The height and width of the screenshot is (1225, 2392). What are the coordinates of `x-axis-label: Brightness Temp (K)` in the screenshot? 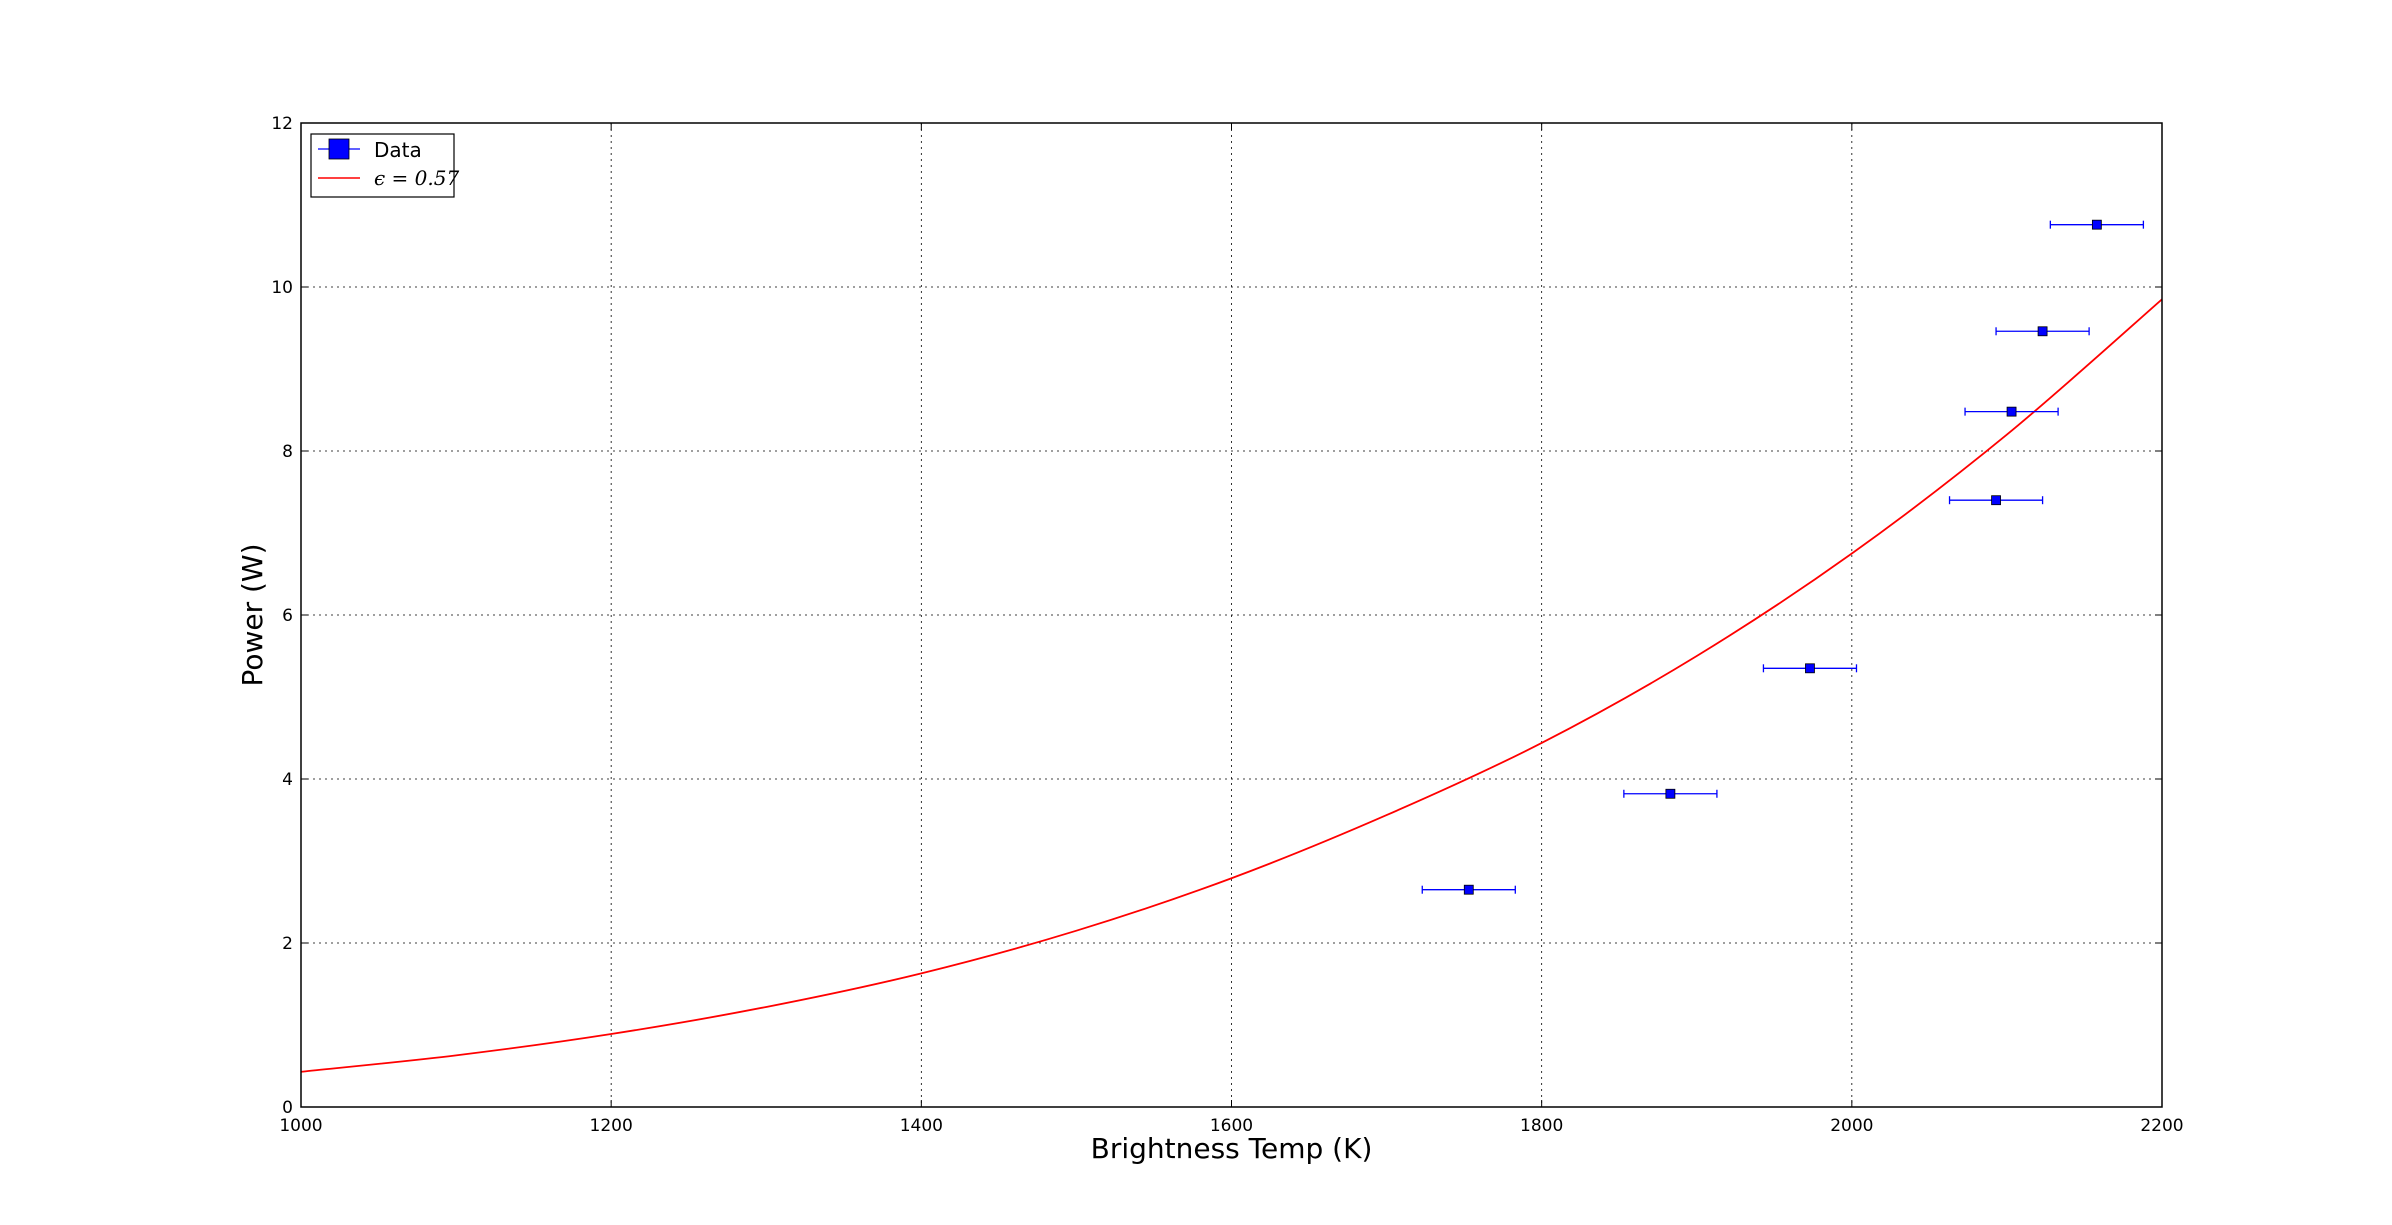 It's located at (1232, 1148).